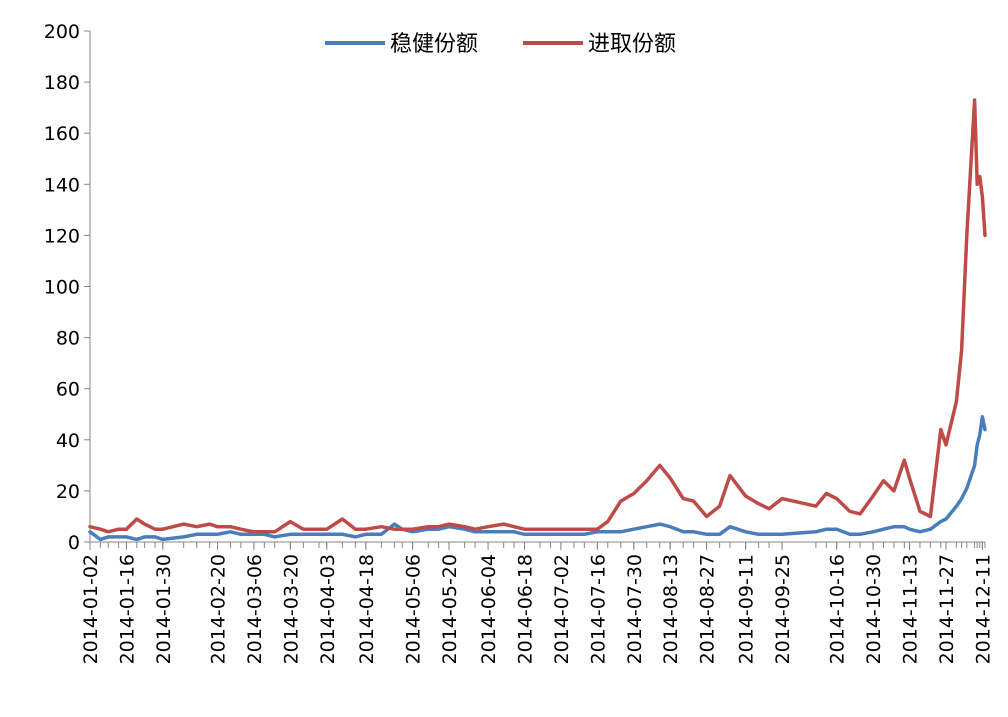 The width and height of the screenshot is (1008, 717). Describe the element at coordinates (708, 609) in the screenshot. I see `x-tick-label: 2014-08-27` at that location.